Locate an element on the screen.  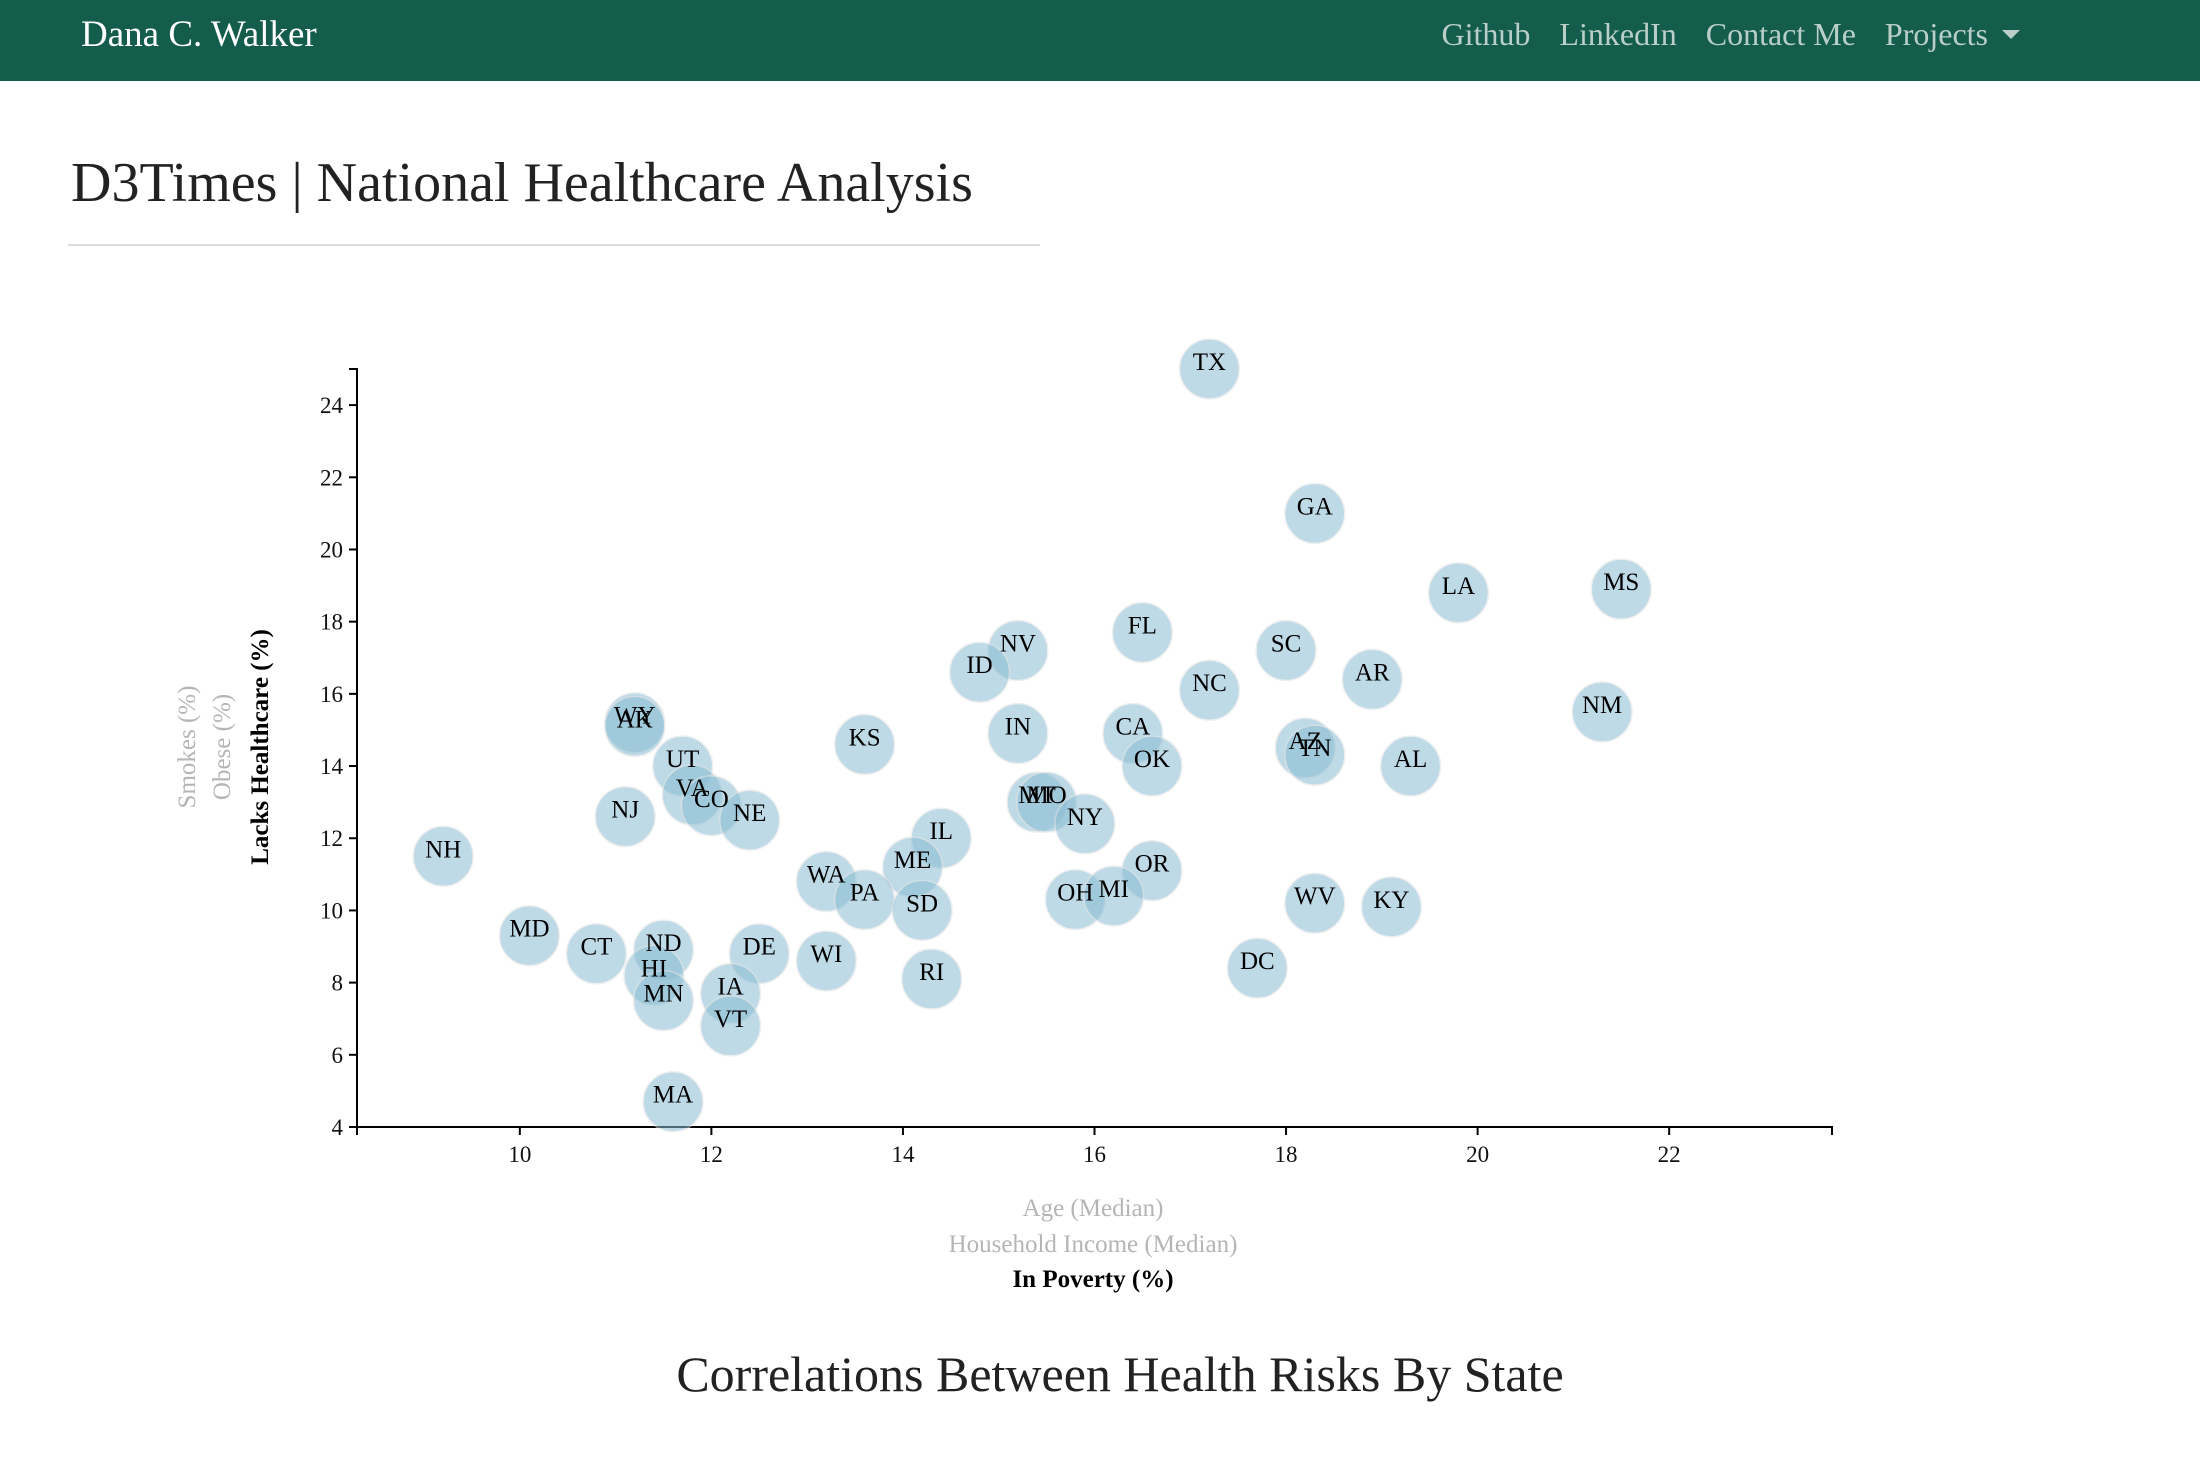
state-marker-in is located at coordinates (1018, 733).